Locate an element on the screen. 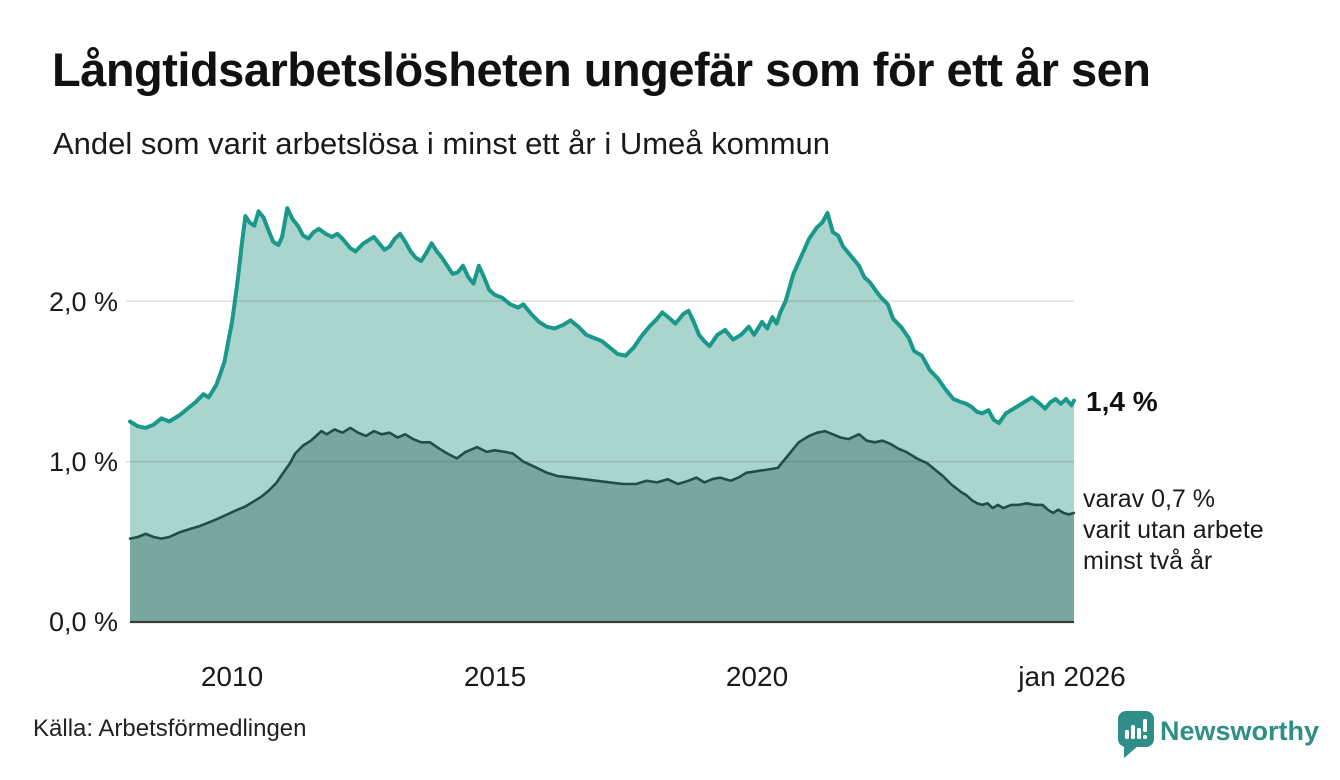  y-axis-tick-2: 2,0 % is located at coordinates (83, 302).